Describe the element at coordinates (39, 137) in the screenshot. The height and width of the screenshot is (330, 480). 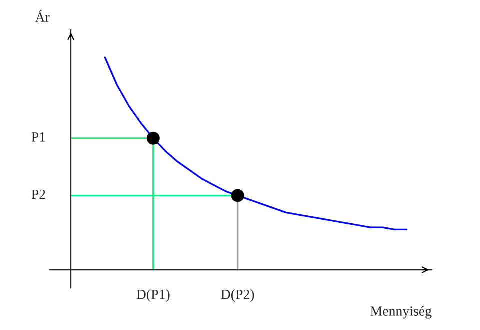
I see `text: P1` at that location.